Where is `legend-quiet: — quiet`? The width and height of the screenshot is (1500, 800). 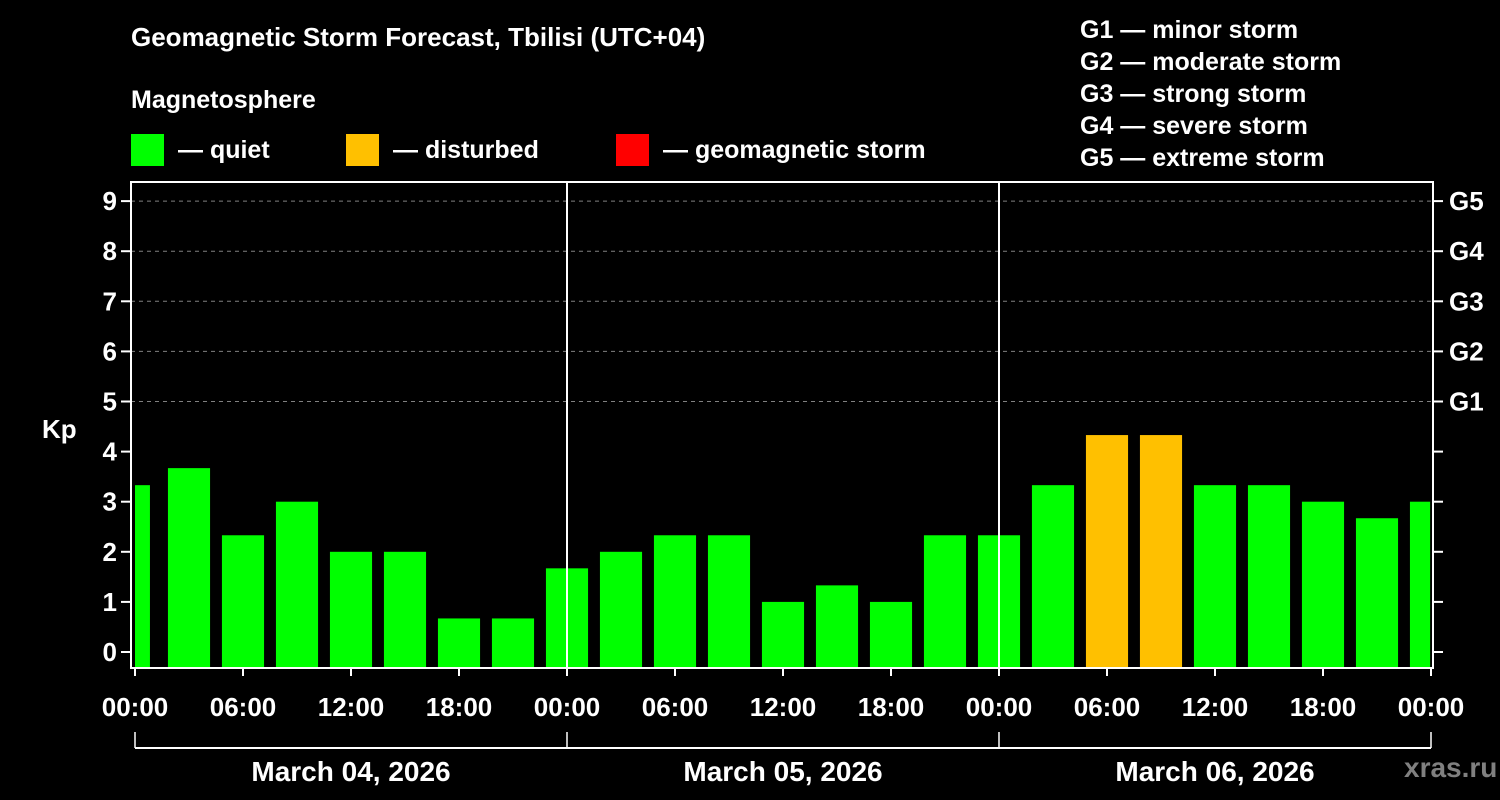
legend-quiet: — quiet is located at coordinates (200, 150).